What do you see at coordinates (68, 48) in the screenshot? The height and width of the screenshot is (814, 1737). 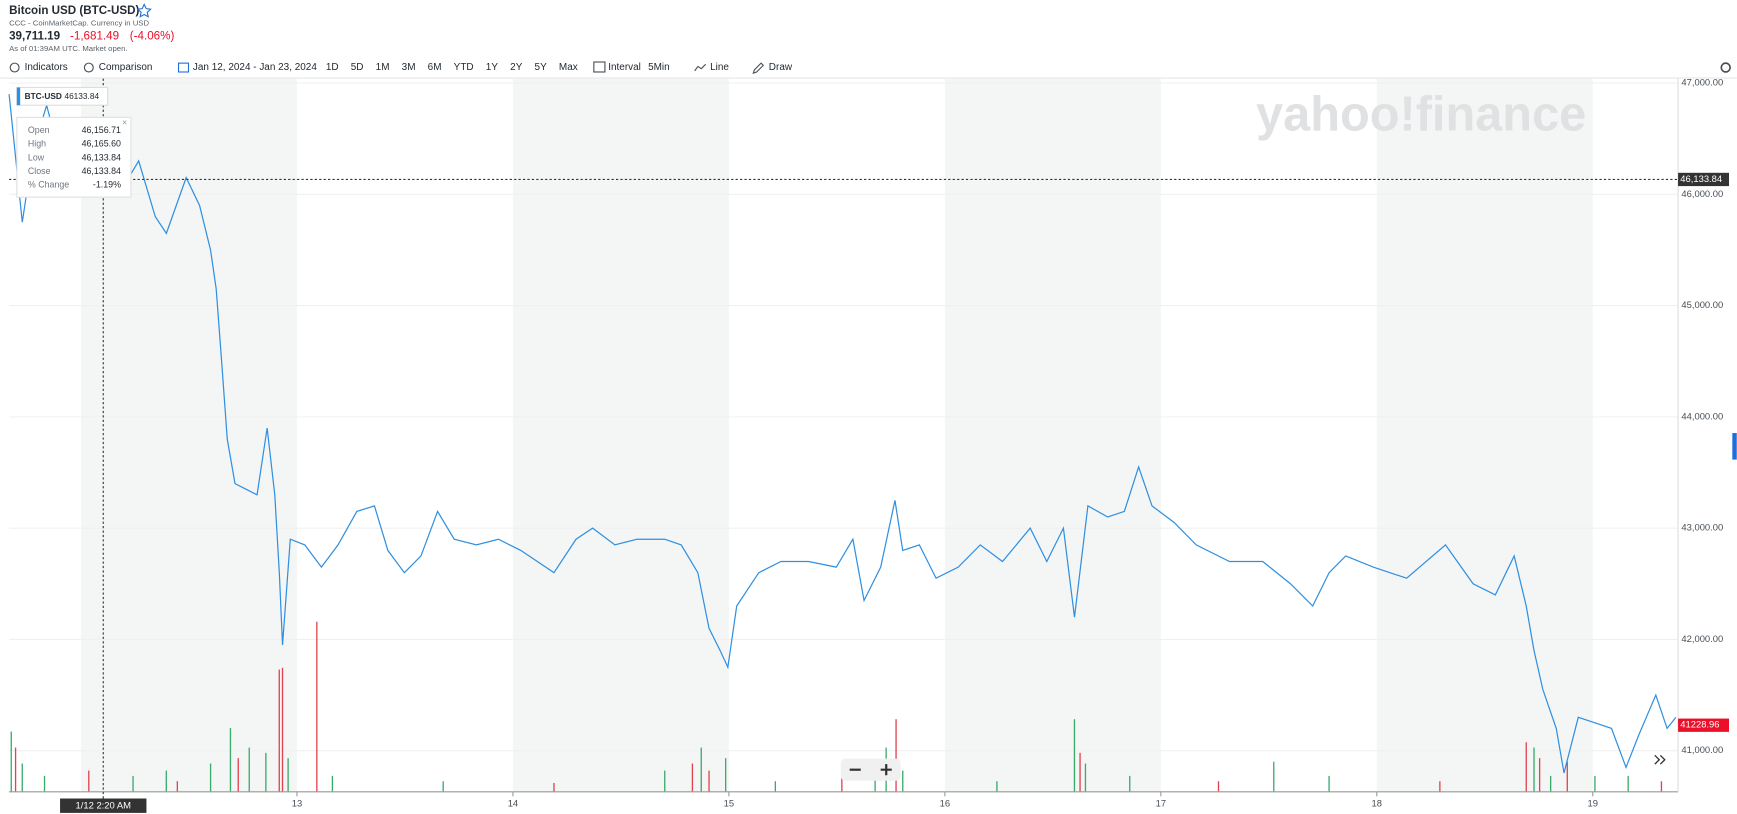 I see `quote-timestamp: As of 01:39AM UTC. Market open.` at bounding box center [68, 48].